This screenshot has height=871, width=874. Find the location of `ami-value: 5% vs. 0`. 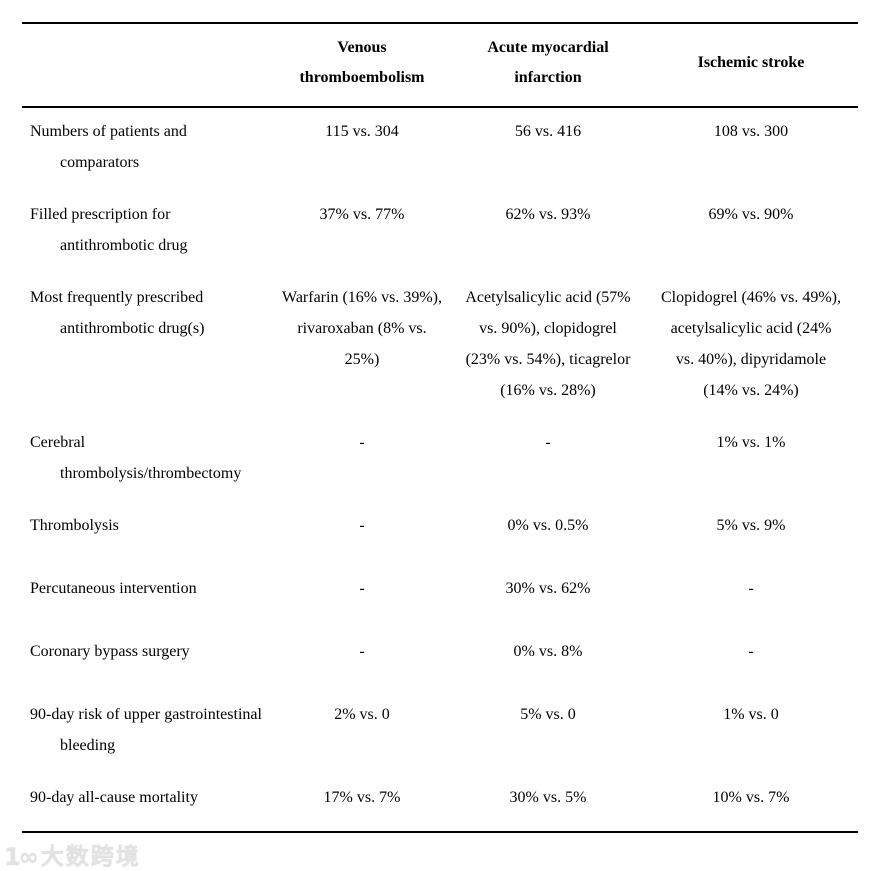

ami-value: 5% vs. 0 is located at coordinates (548, 714).